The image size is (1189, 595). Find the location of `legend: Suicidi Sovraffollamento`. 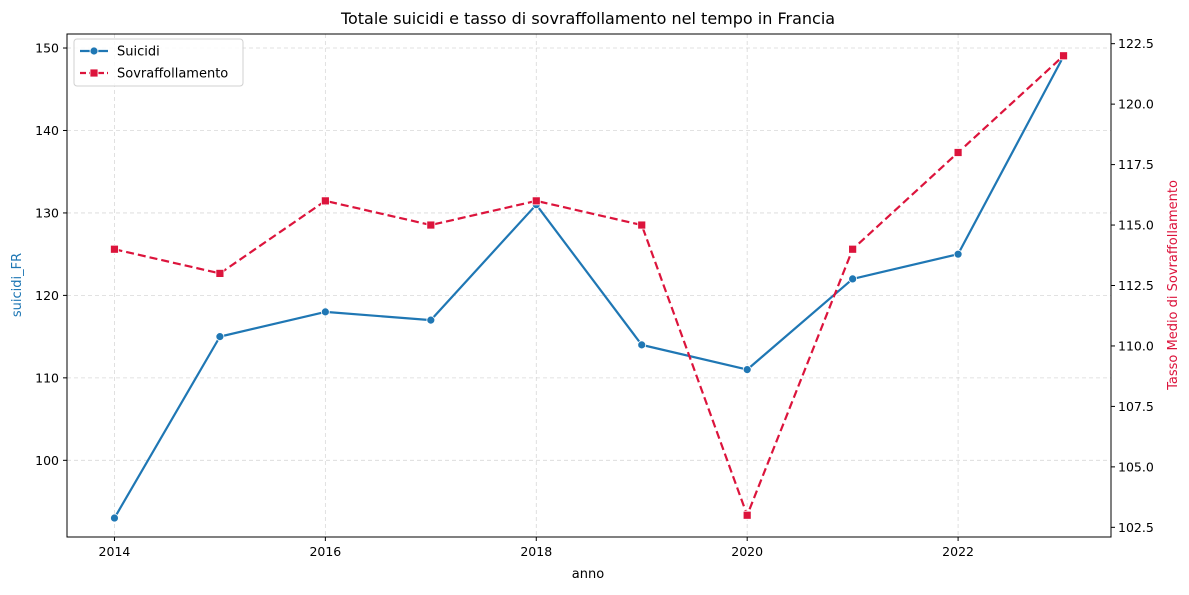

legend: Suicidi Sovraffollamento is located at coordinates (158, 62).